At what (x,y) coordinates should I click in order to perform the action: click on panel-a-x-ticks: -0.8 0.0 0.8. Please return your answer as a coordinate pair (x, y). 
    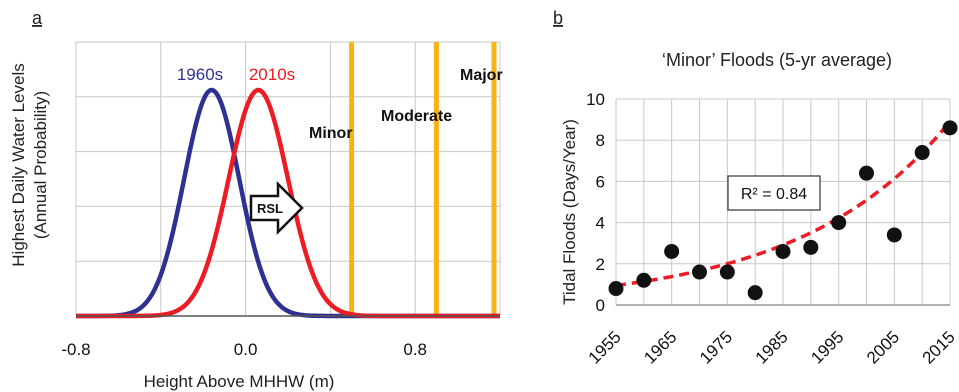
    Looking at the image, I should click on (244, 349).